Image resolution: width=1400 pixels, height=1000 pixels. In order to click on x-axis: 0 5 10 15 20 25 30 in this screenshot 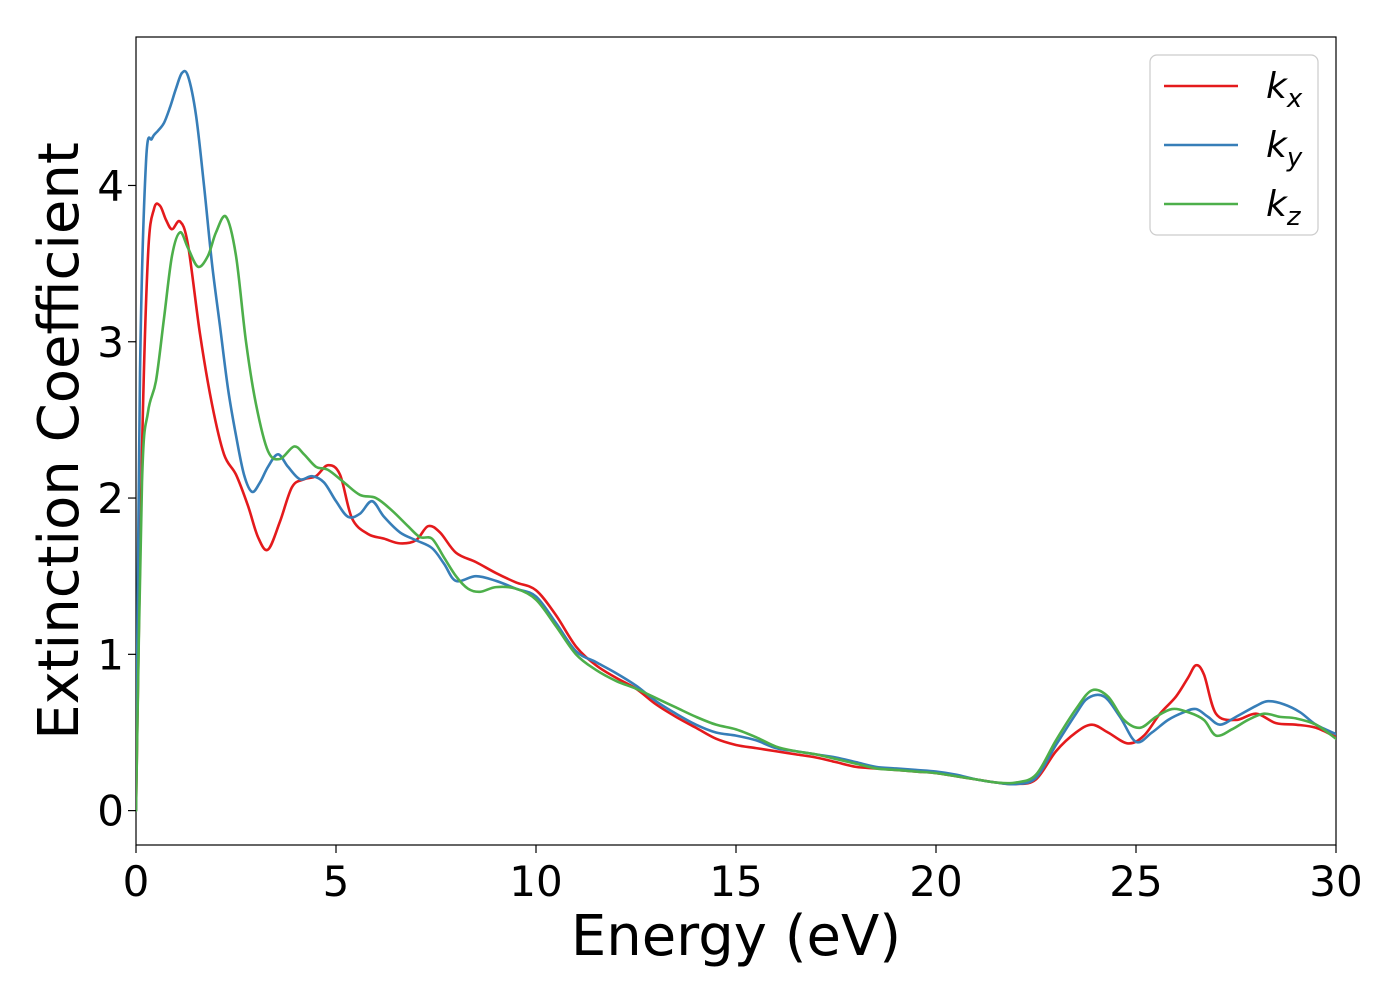, I will do `click(743, 875)`.